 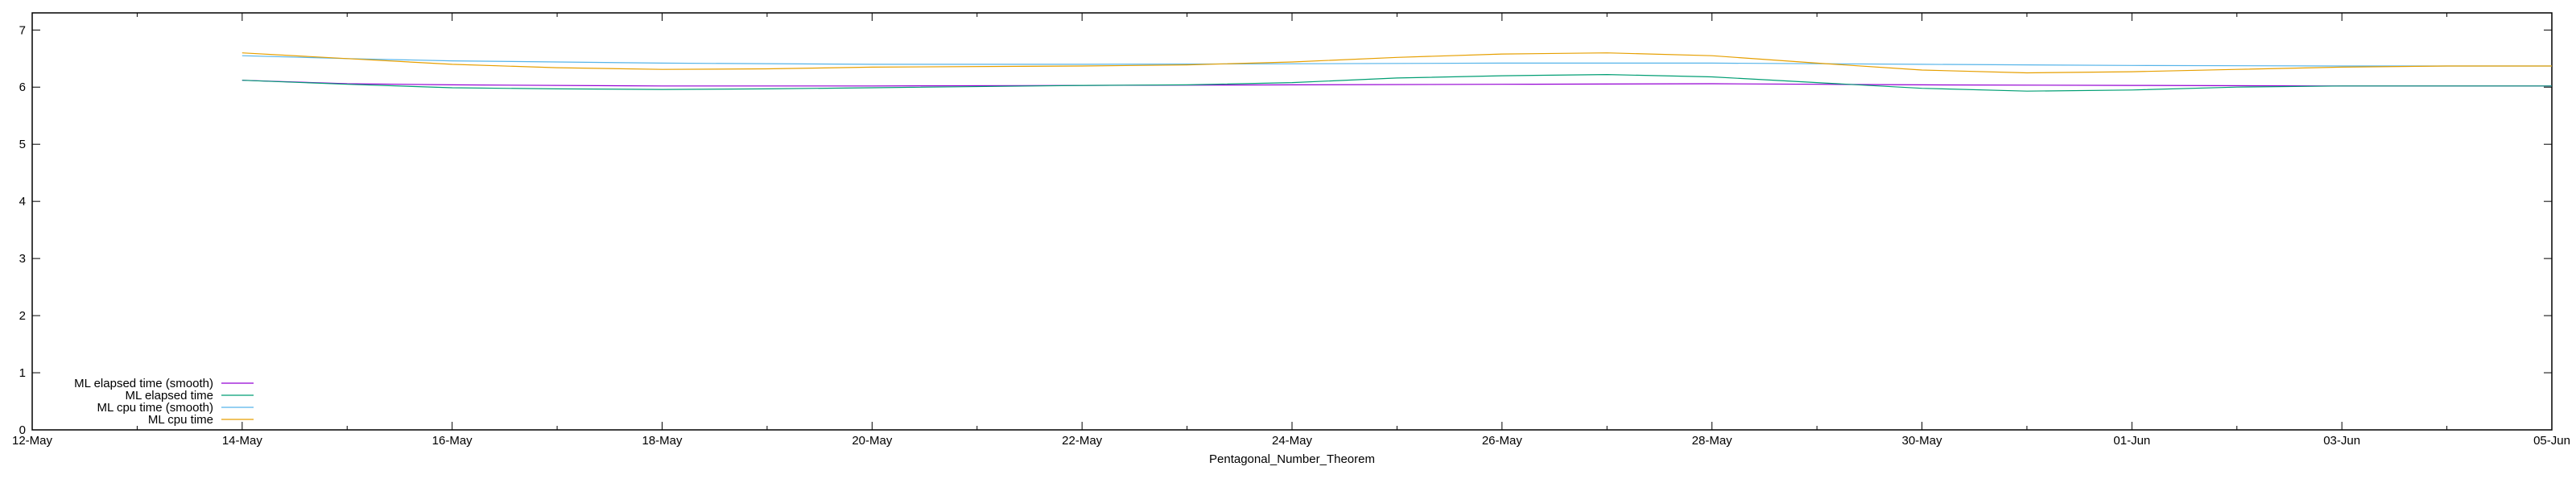 What do you see at coordinates (170, 395) in the screenshot?
I see `legend-label: ML elapsed time` at bounding box center [170, 395].